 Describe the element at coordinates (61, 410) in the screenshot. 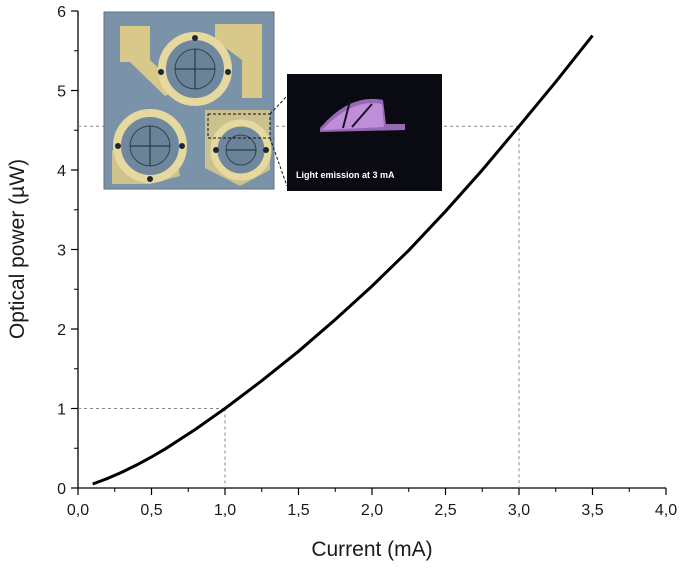

I see `y-tick-label: 1` at that location.